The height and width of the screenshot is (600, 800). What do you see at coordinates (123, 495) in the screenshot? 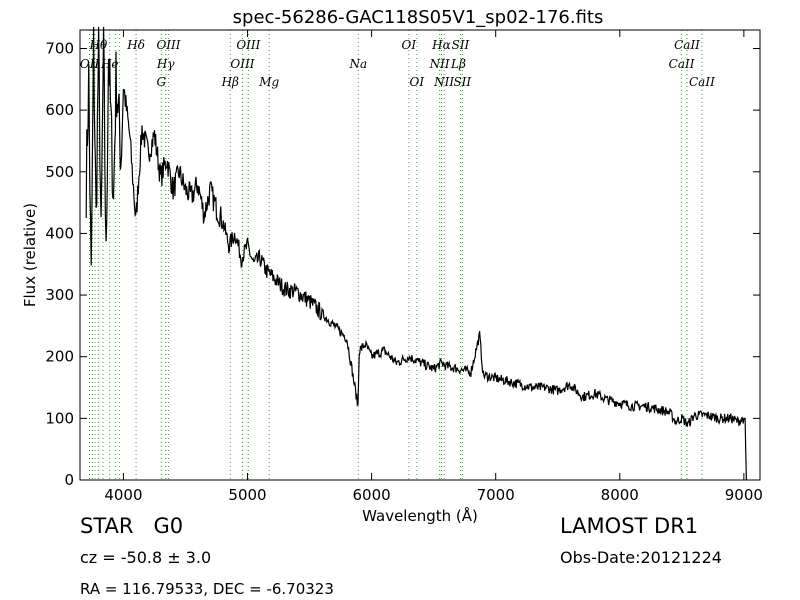
I see `x-tick-label: 4000` at bounding box center [123, 495].